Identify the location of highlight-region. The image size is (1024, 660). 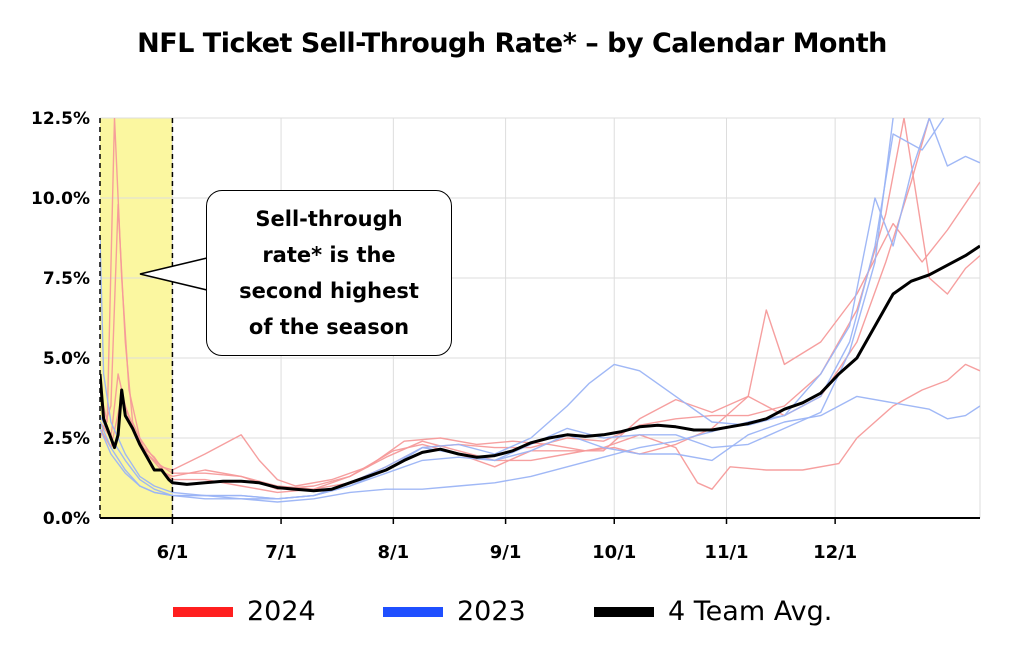
(136, 318).